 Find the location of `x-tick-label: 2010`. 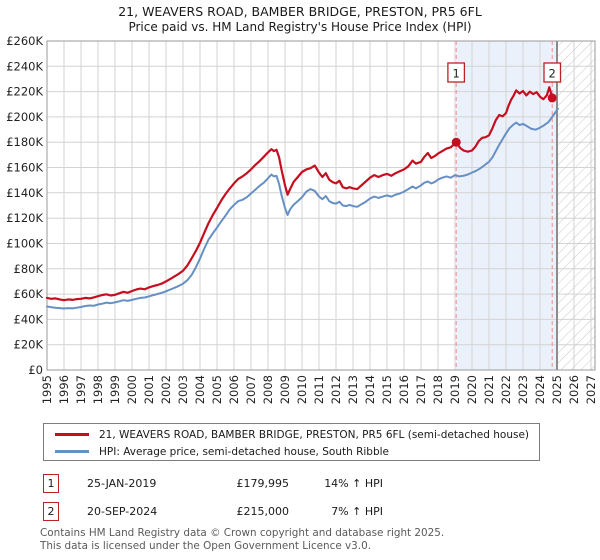

x-tick-label: 2010 is located at coordinates (302, 389).